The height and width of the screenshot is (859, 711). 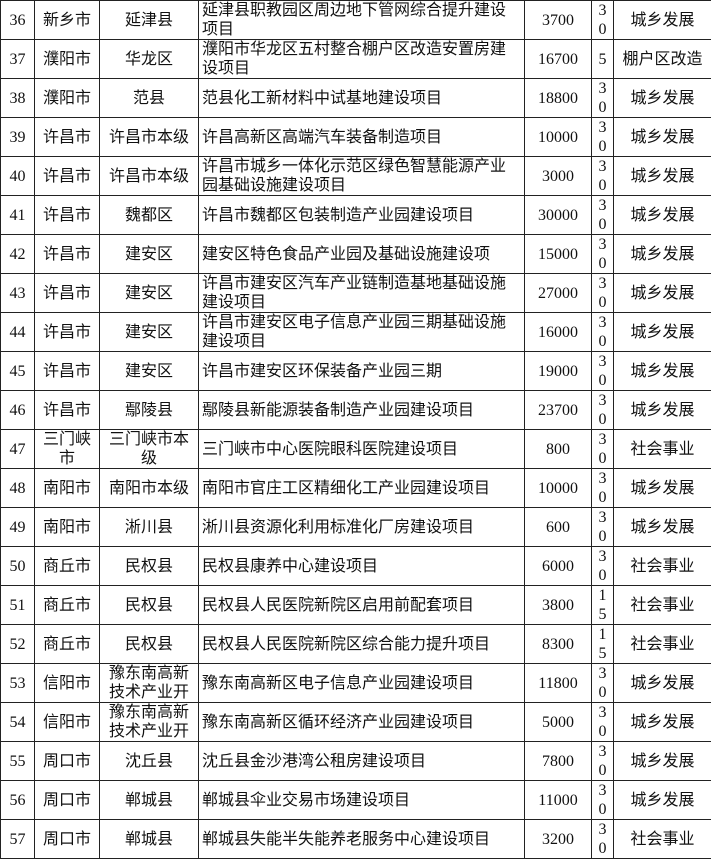 I want to click on row-number: 51, so click(x=18, y=605).